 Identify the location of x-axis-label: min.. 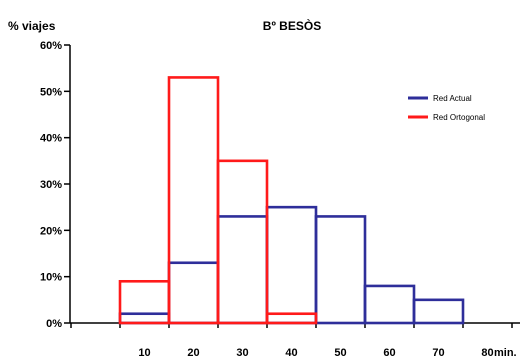
(505, 353).